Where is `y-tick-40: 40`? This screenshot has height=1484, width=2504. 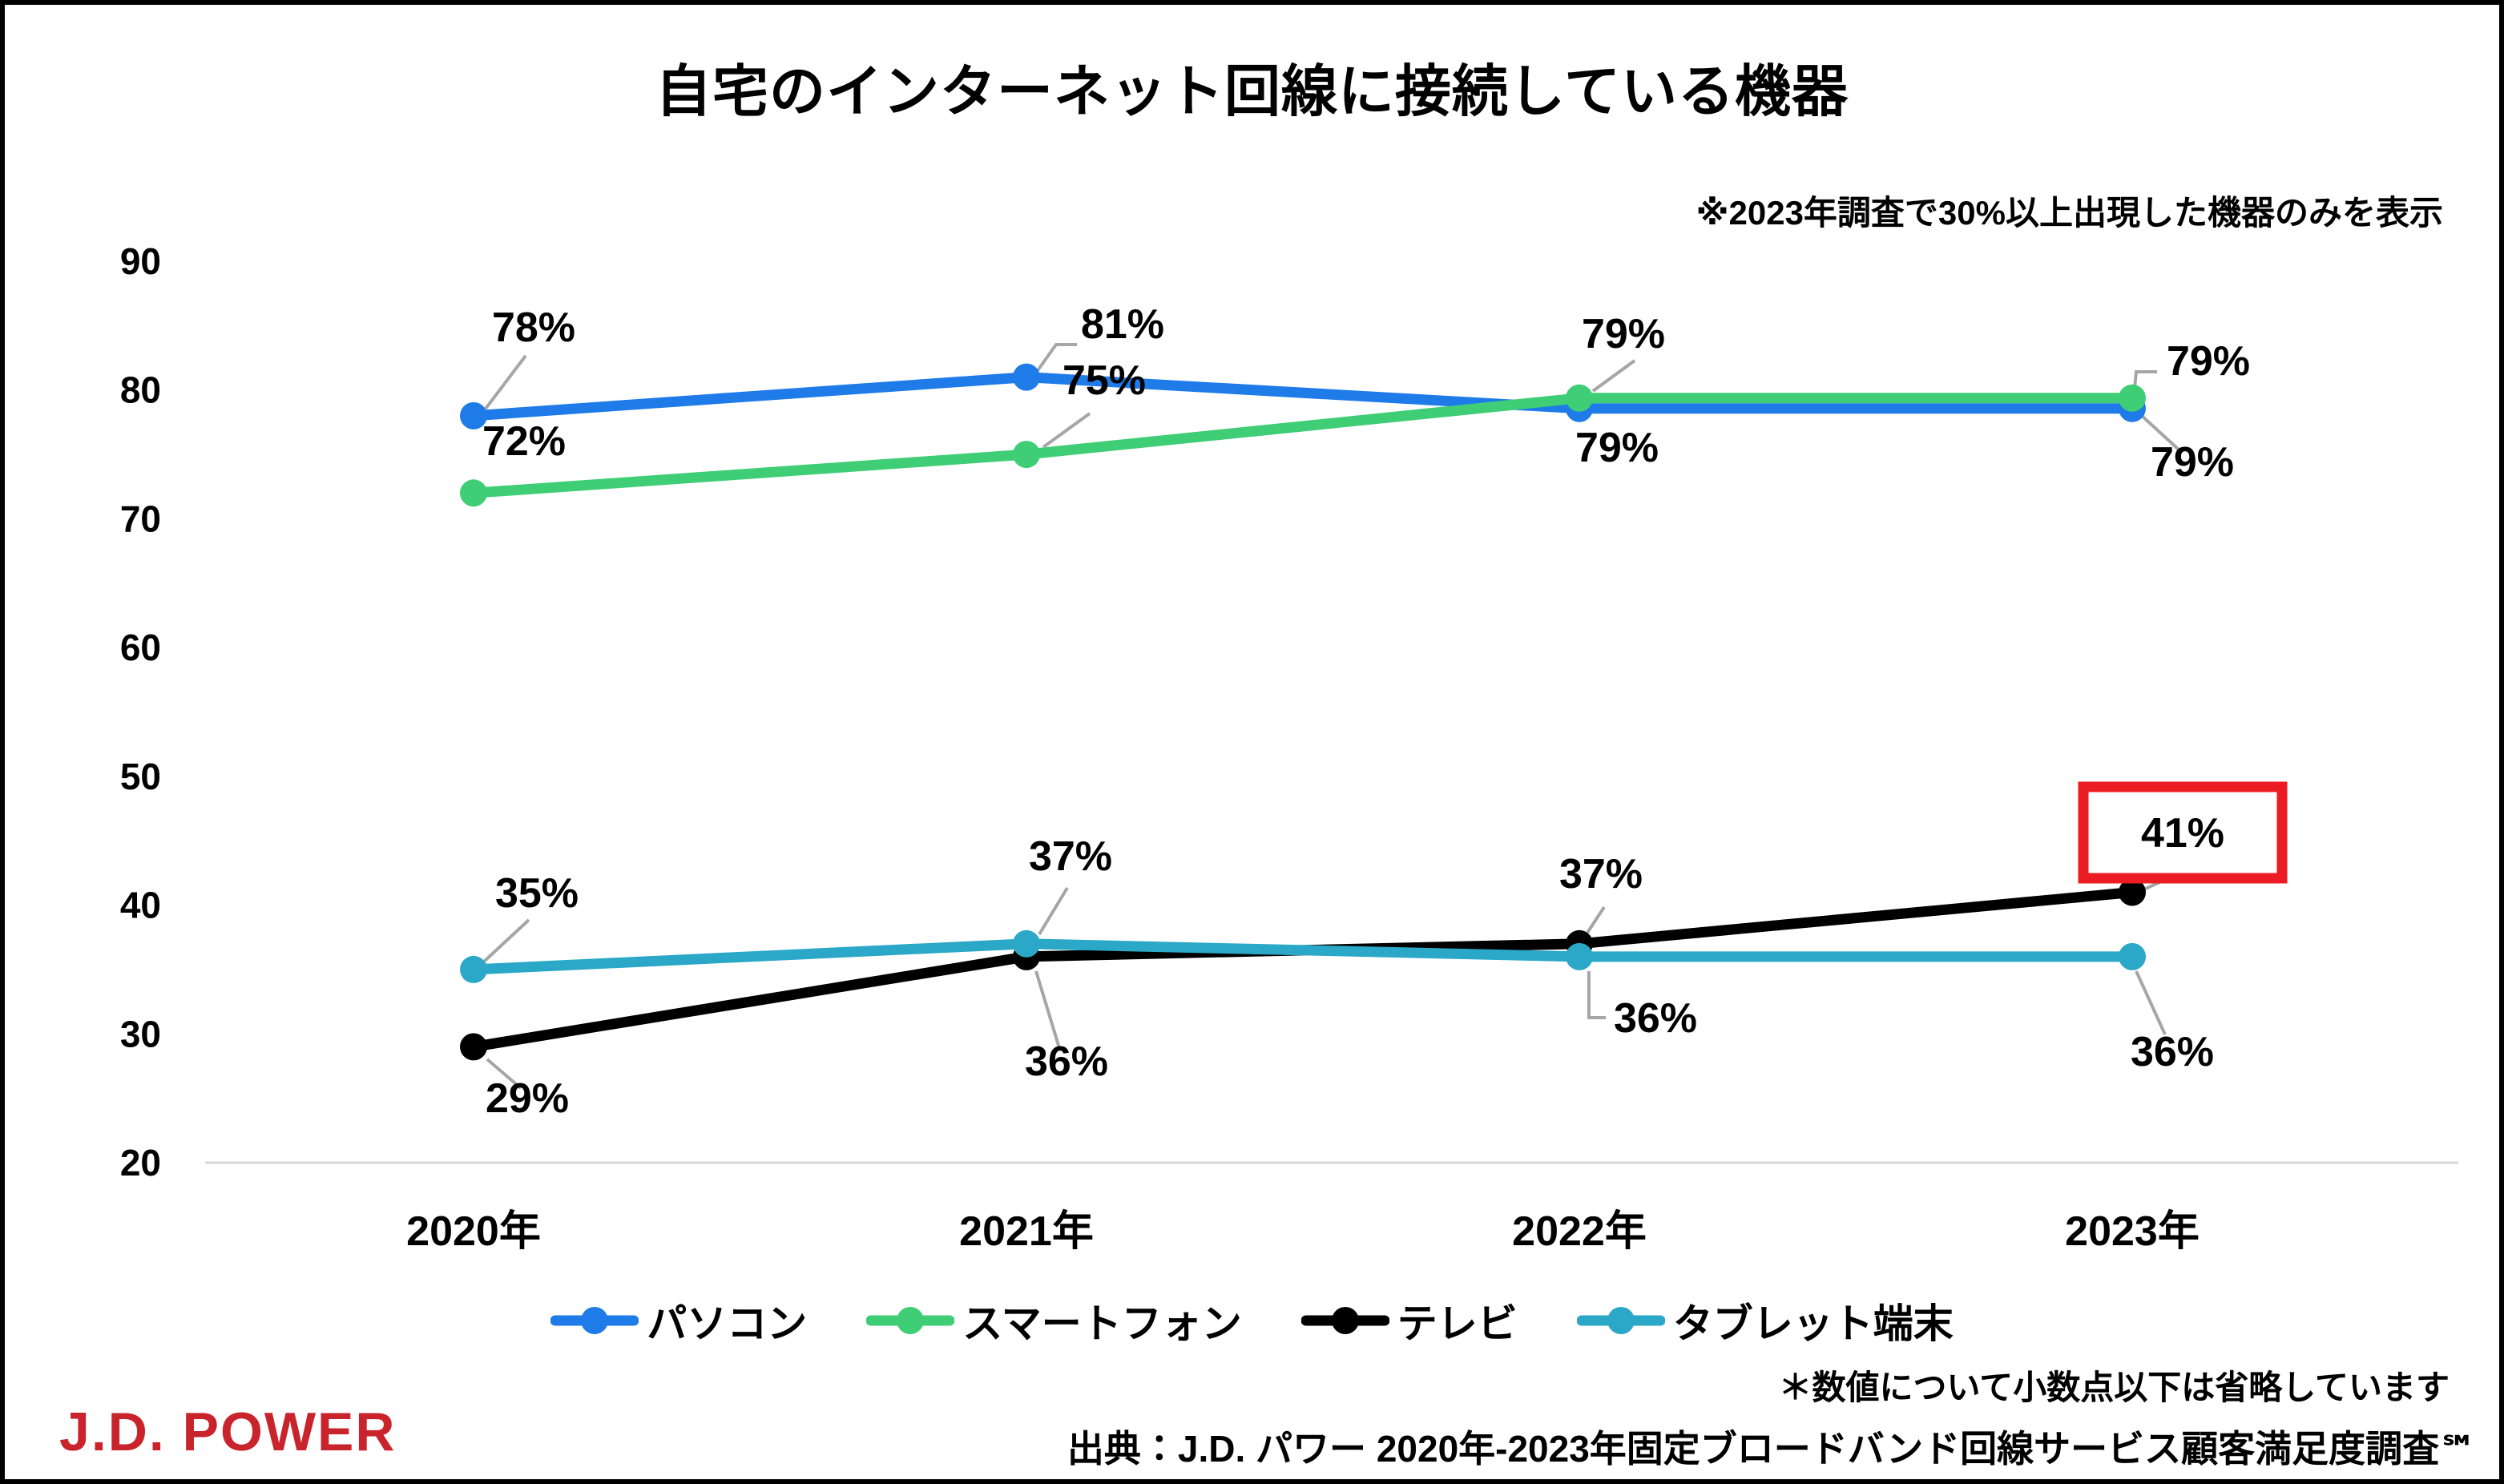 y-tick-40: 40 is located at coordinates (140, 906).